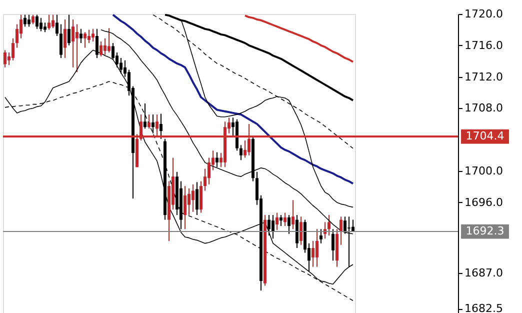  What do you see at coordinates (483, 171) in the screenshot?
I see `y-tick-label: 1700.0` at bounding box center [483, 171].